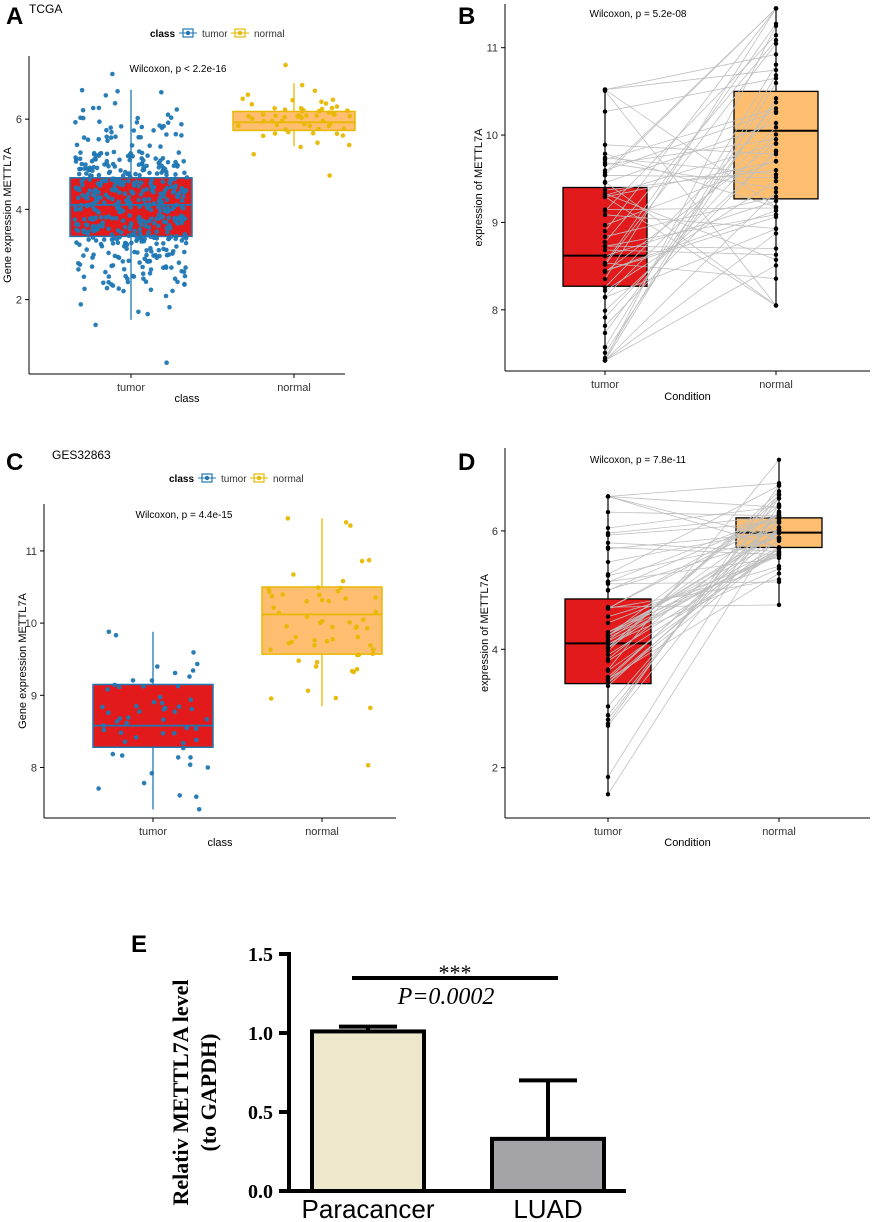 The width and height of the screenshot is (884, 1222). What do you see at coordinates (638, 460) in the screenshot?
I see `wilcoxon-label: Wilcoxon, p = 7.8e-11` at bounding box center [638, 460].